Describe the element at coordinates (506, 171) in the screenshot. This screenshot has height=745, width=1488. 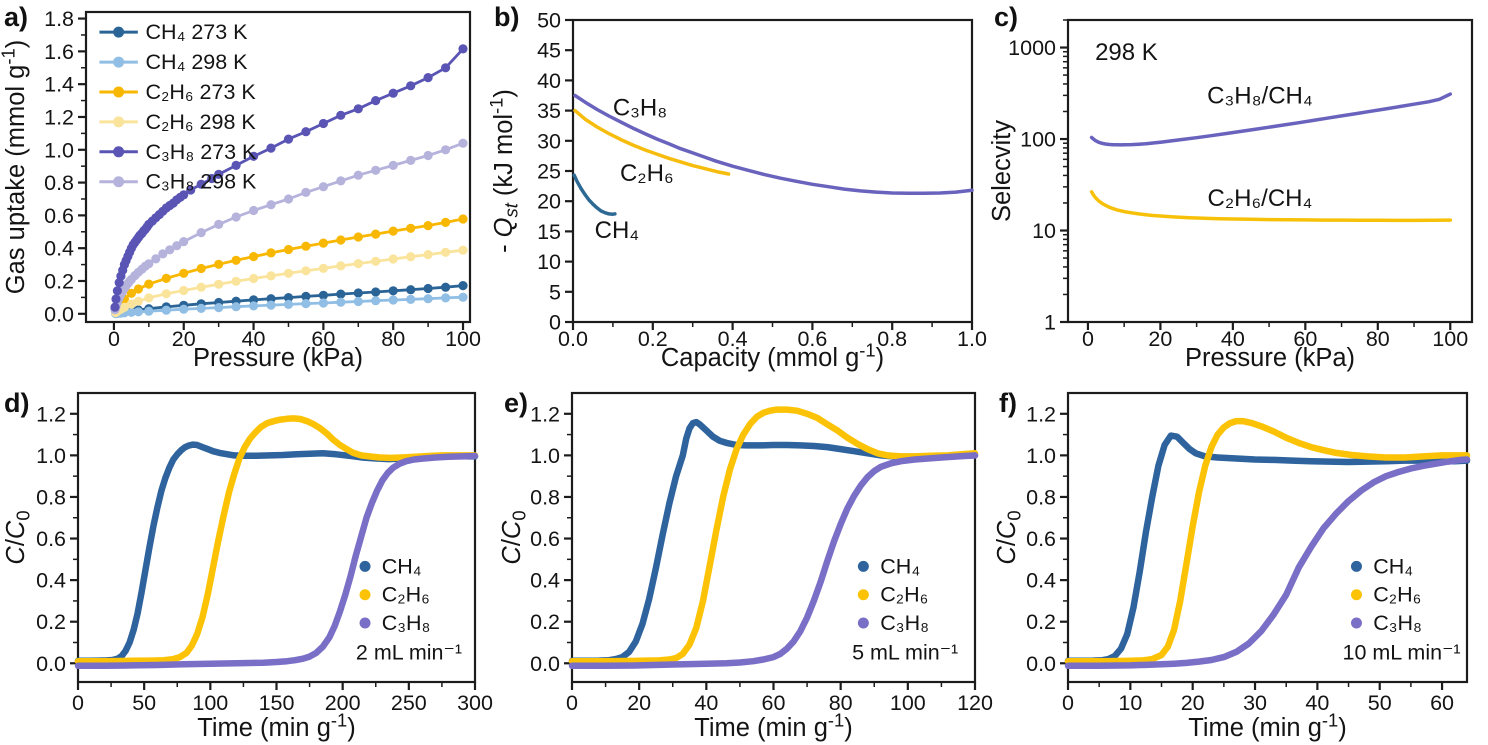
I see `y-axis-title: - Qst (kJ mol-1)` at that location.